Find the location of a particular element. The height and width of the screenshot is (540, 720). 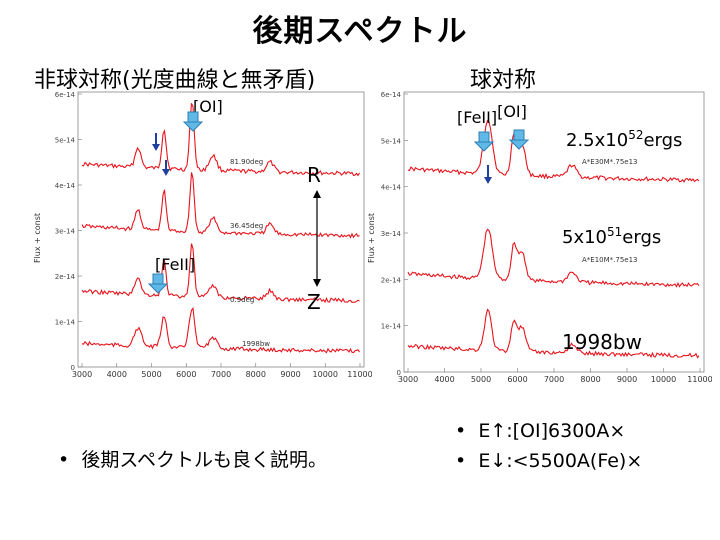

energy-low-exponent: 51 is located at coordinates (615, 232).